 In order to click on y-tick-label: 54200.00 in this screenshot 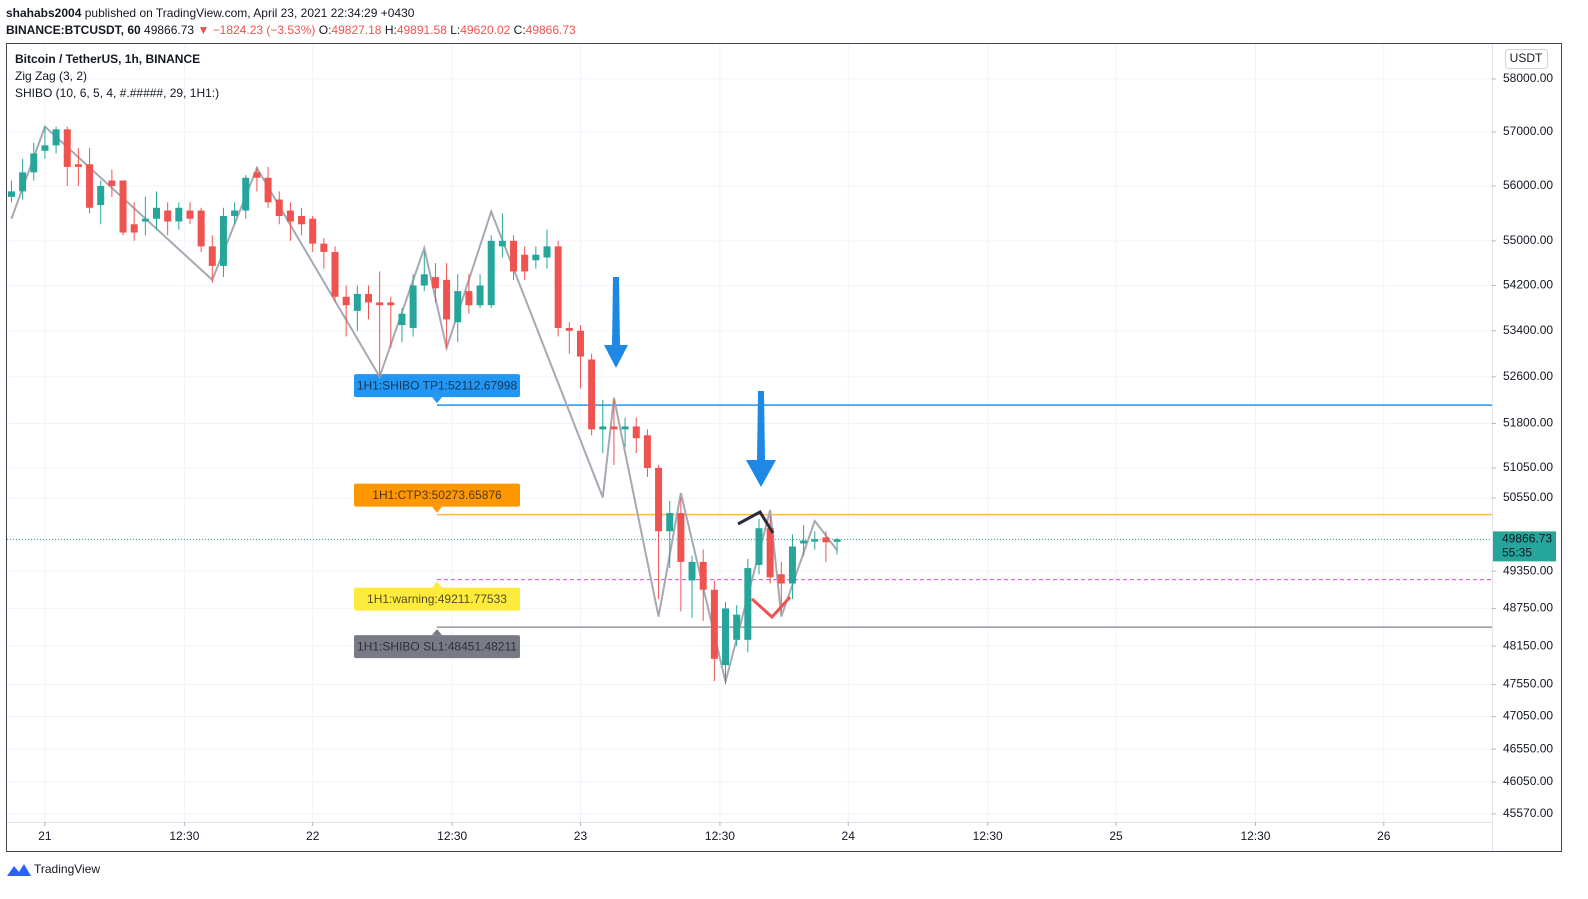, I will do `click(1528, 285)`.